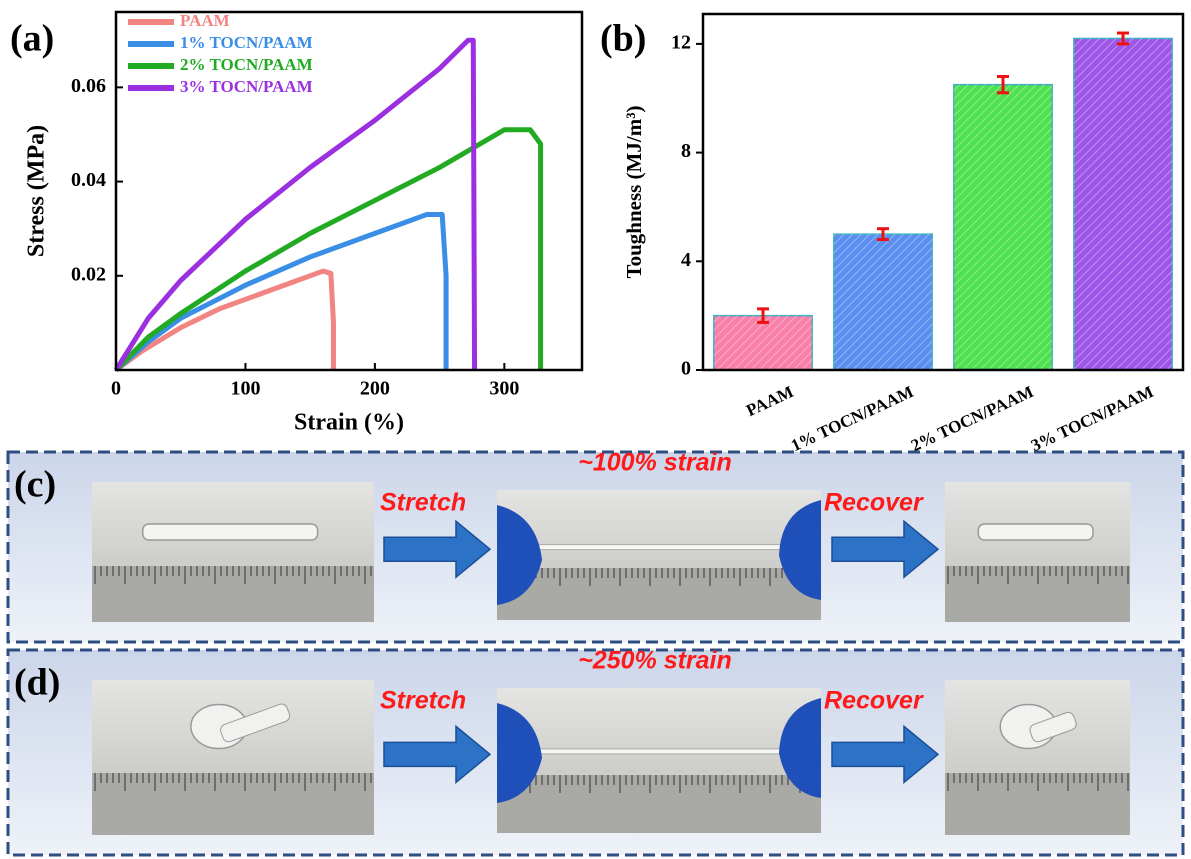 Image resolution: width=1191 pixels, height=859 pixels. I want to click on panel-label: (c), so click(35, 485).